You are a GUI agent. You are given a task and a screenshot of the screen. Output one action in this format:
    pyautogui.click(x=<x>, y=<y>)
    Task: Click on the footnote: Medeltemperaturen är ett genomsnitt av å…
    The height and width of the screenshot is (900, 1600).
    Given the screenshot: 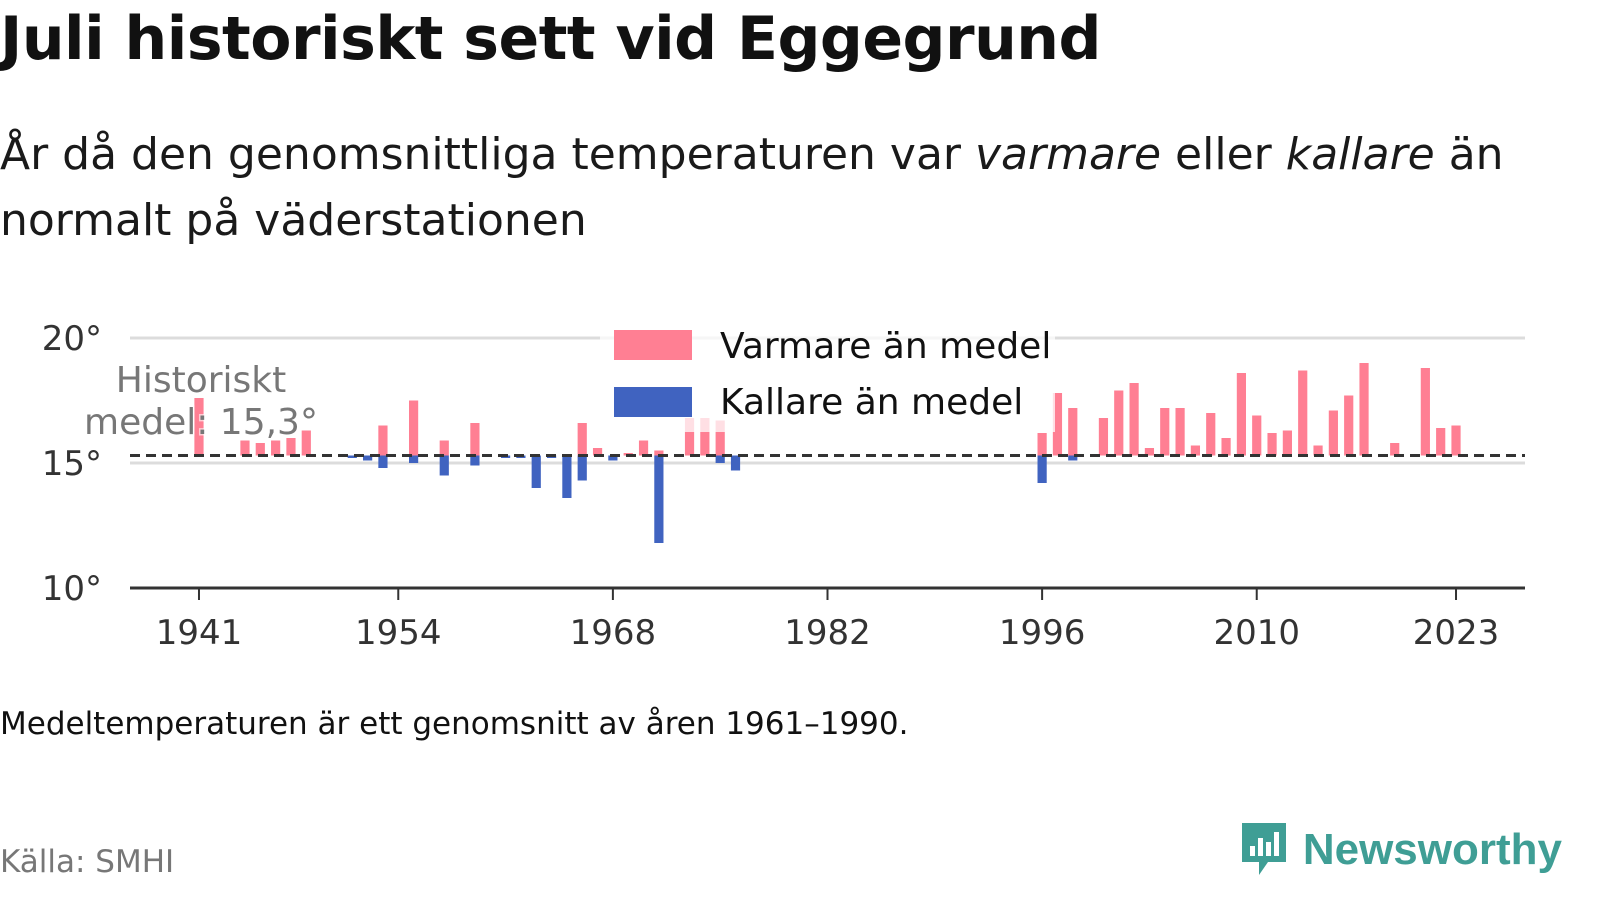 What is the action you would take?
    pyautogui.click(x=454, y=724)
    